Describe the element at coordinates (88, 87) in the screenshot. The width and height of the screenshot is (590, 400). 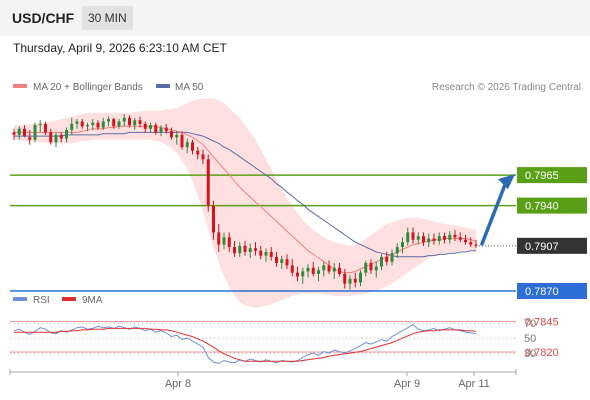
I see `legend-ma20: MA 20 + Bollinger Bands` at that location.